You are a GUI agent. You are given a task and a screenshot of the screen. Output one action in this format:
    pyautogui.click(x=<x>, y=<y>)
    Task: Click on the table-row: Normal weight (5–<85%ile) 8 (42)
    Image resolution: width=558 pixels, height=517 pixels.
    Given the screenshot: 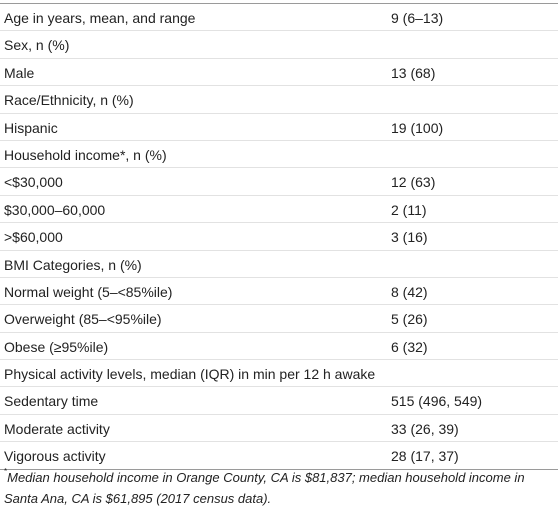 What is the action you would take?
    pyautogui.click(x=279, y=292)
    